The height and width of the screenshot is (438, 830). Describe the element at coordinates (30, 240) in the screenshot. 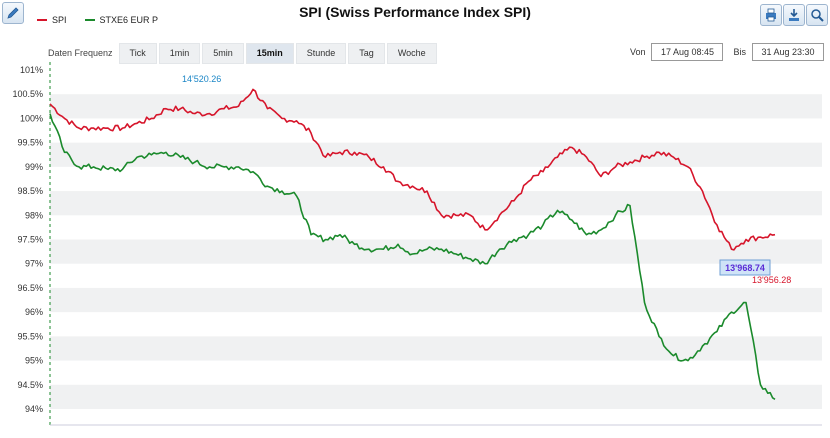

I see `y-tick-label: 97.5%` at that location.